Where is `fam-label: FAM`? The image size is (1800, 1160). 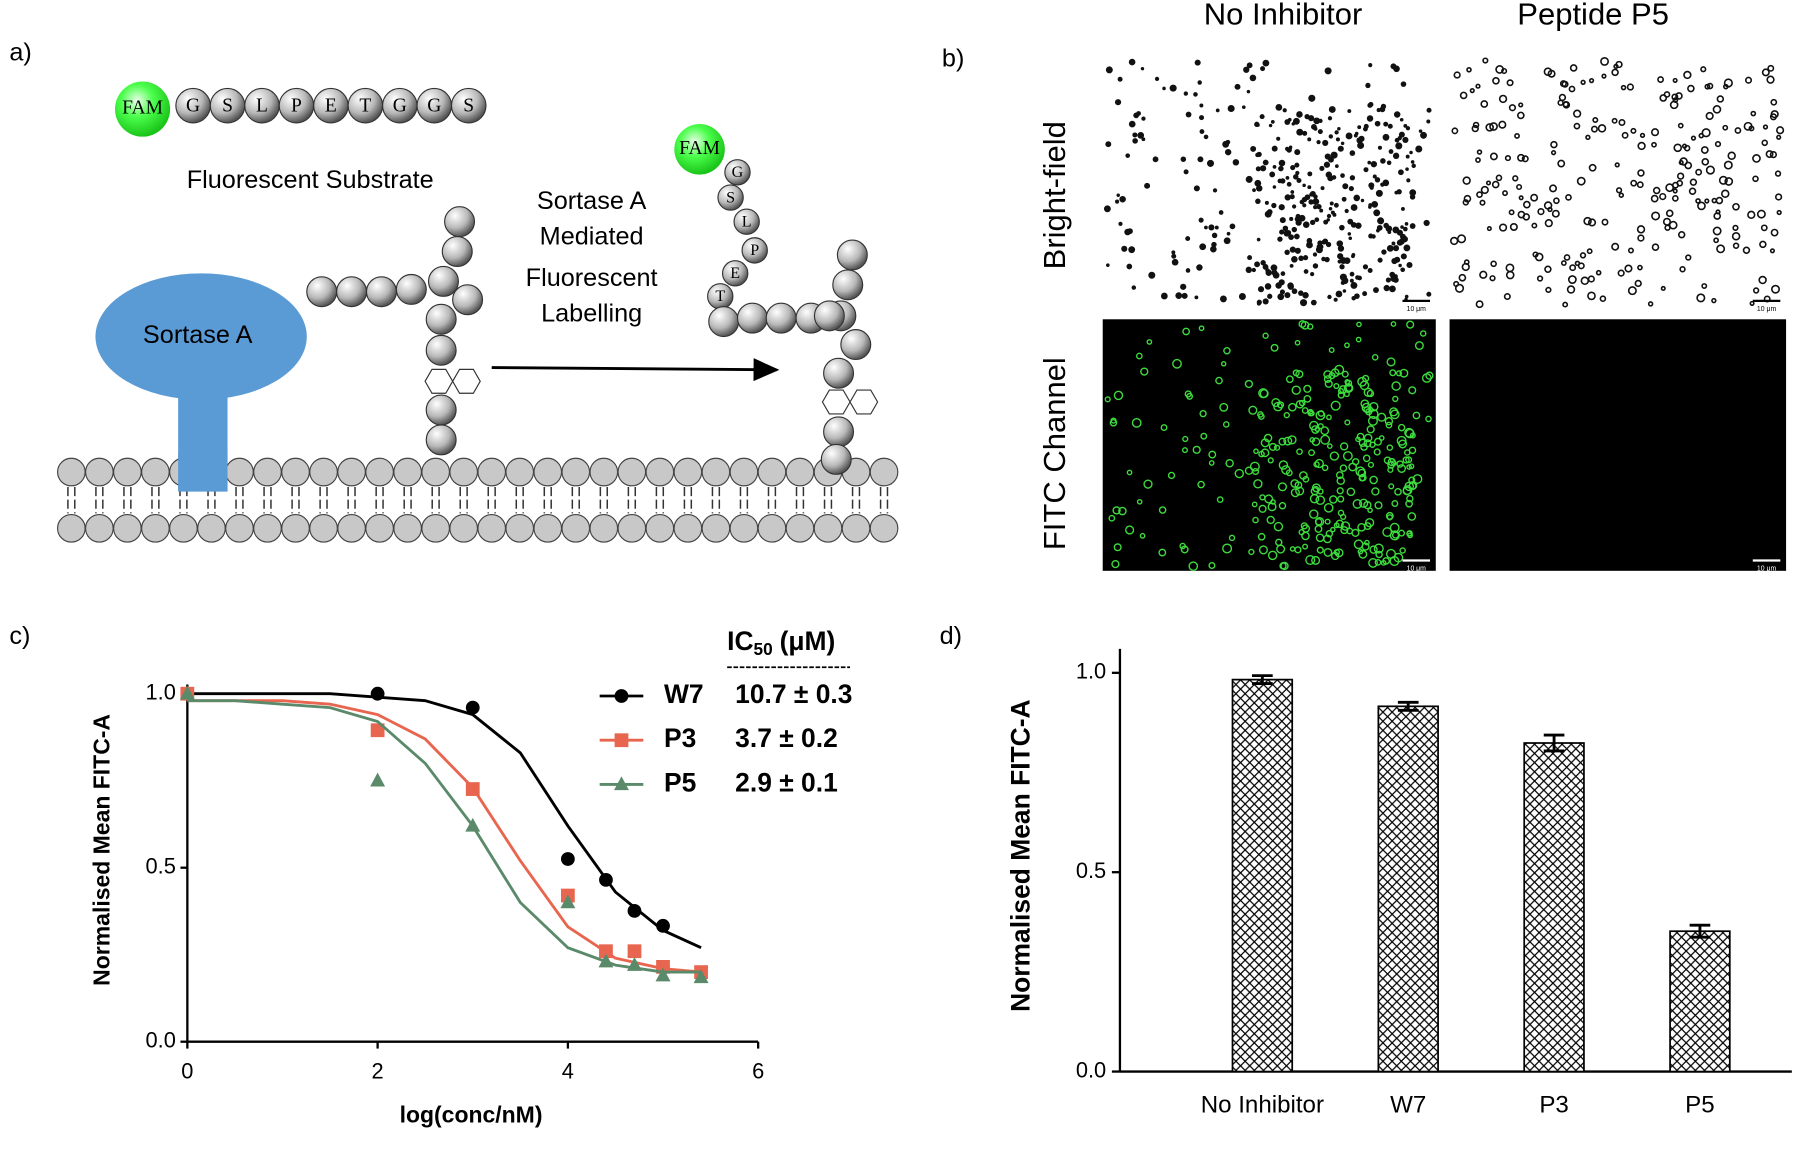 fam-label: FAM is located at coordinates (142, 108).